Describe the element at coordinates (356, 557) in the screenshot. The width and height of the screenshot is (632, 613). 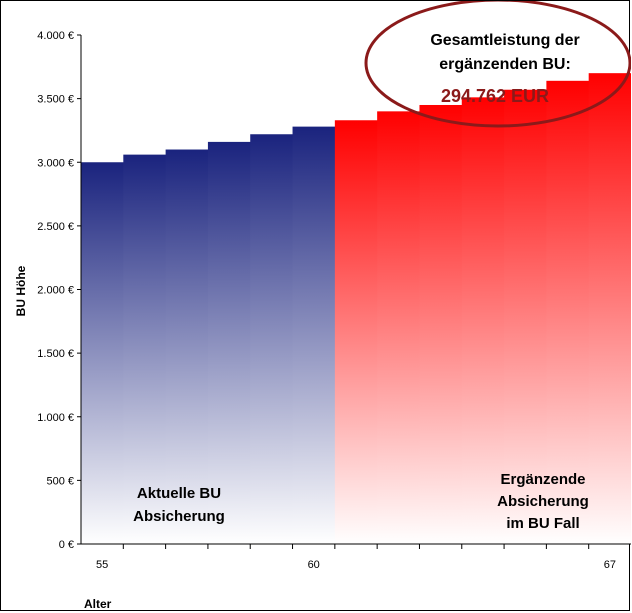
I see `x-axis-ticks: 55 60 67` at that location.